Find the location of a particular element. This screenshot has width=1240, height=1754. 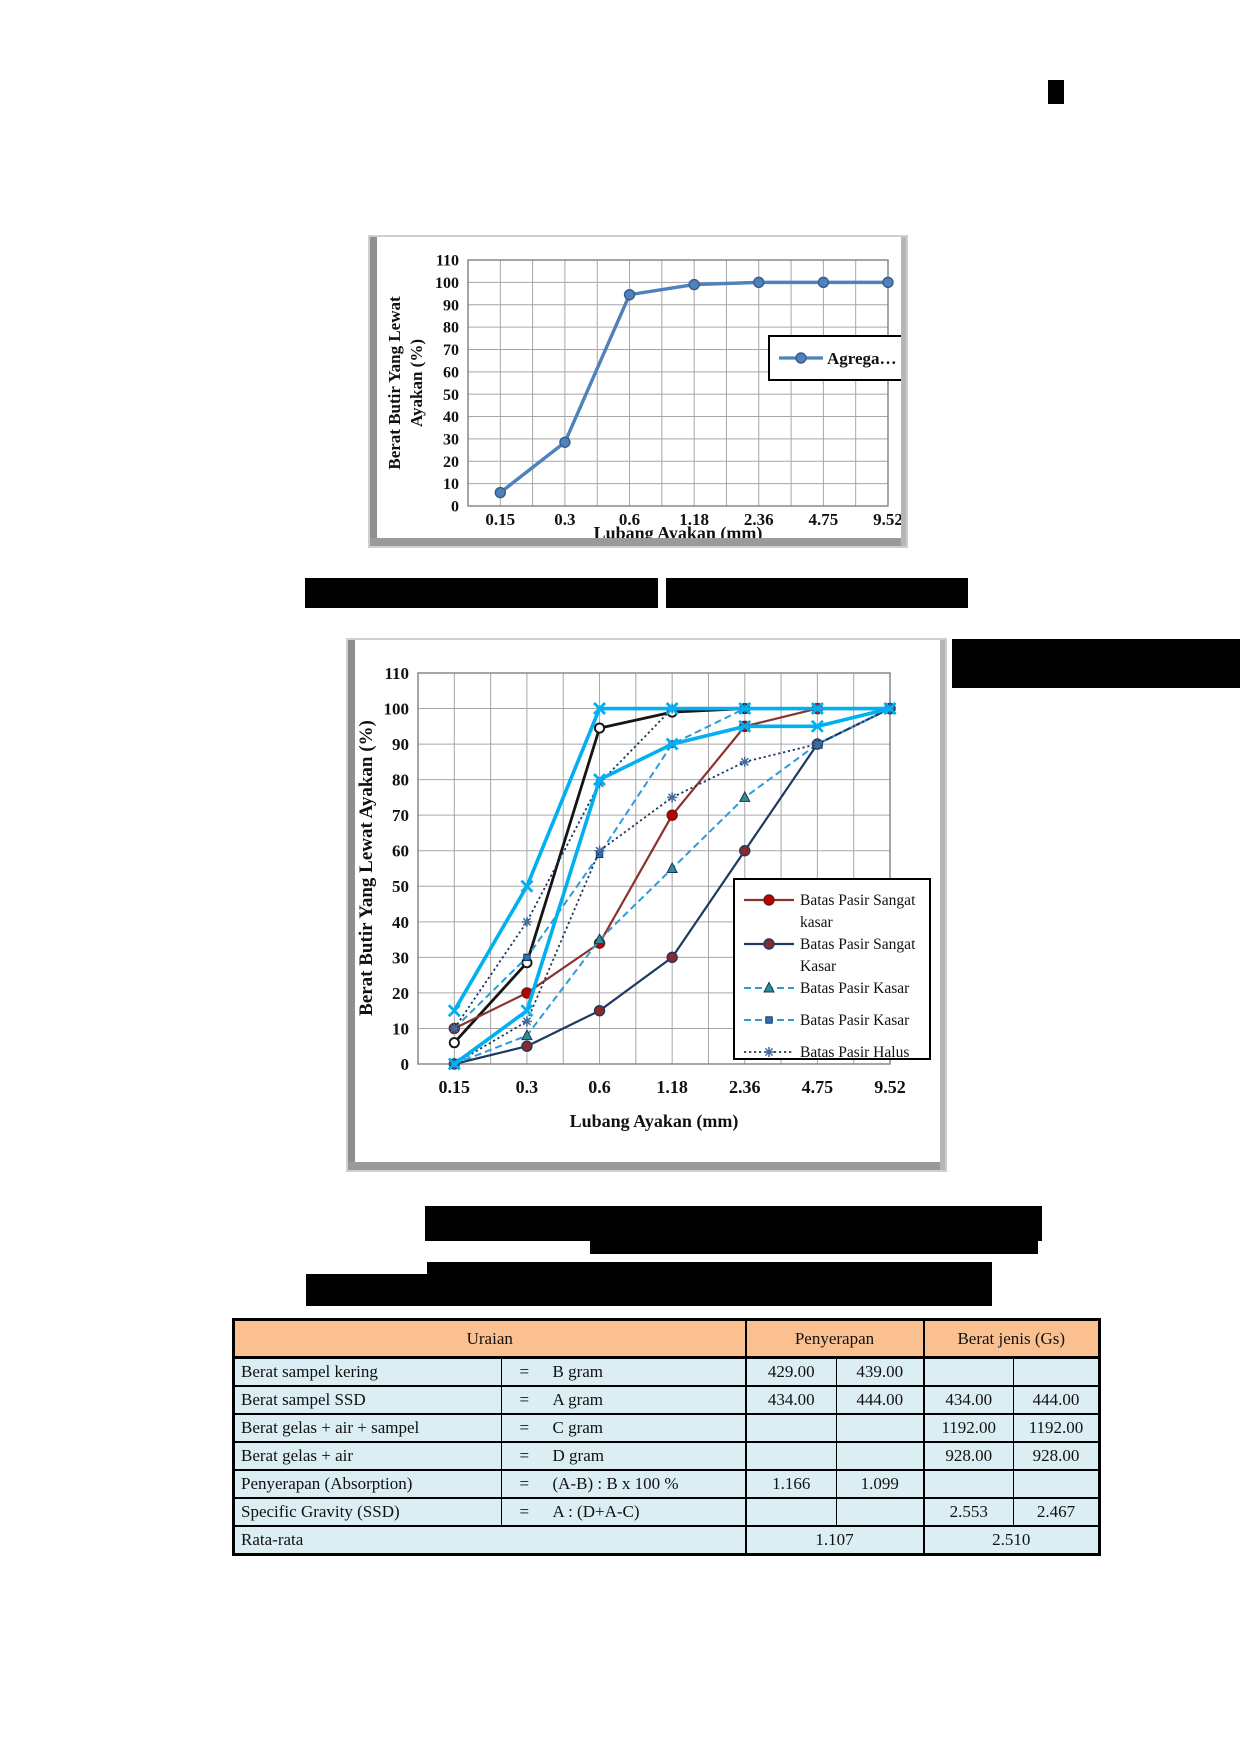

row-label: Berat gelas + air is located at coordinates (367, 1456).